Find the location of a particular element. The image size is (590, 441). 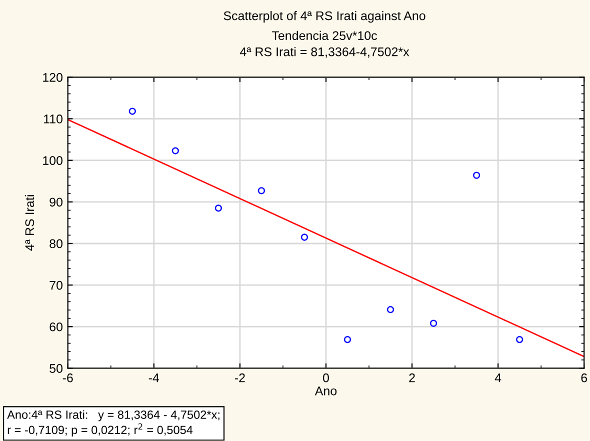

x-tick-label: 0 is located at coordinates (325, 377).